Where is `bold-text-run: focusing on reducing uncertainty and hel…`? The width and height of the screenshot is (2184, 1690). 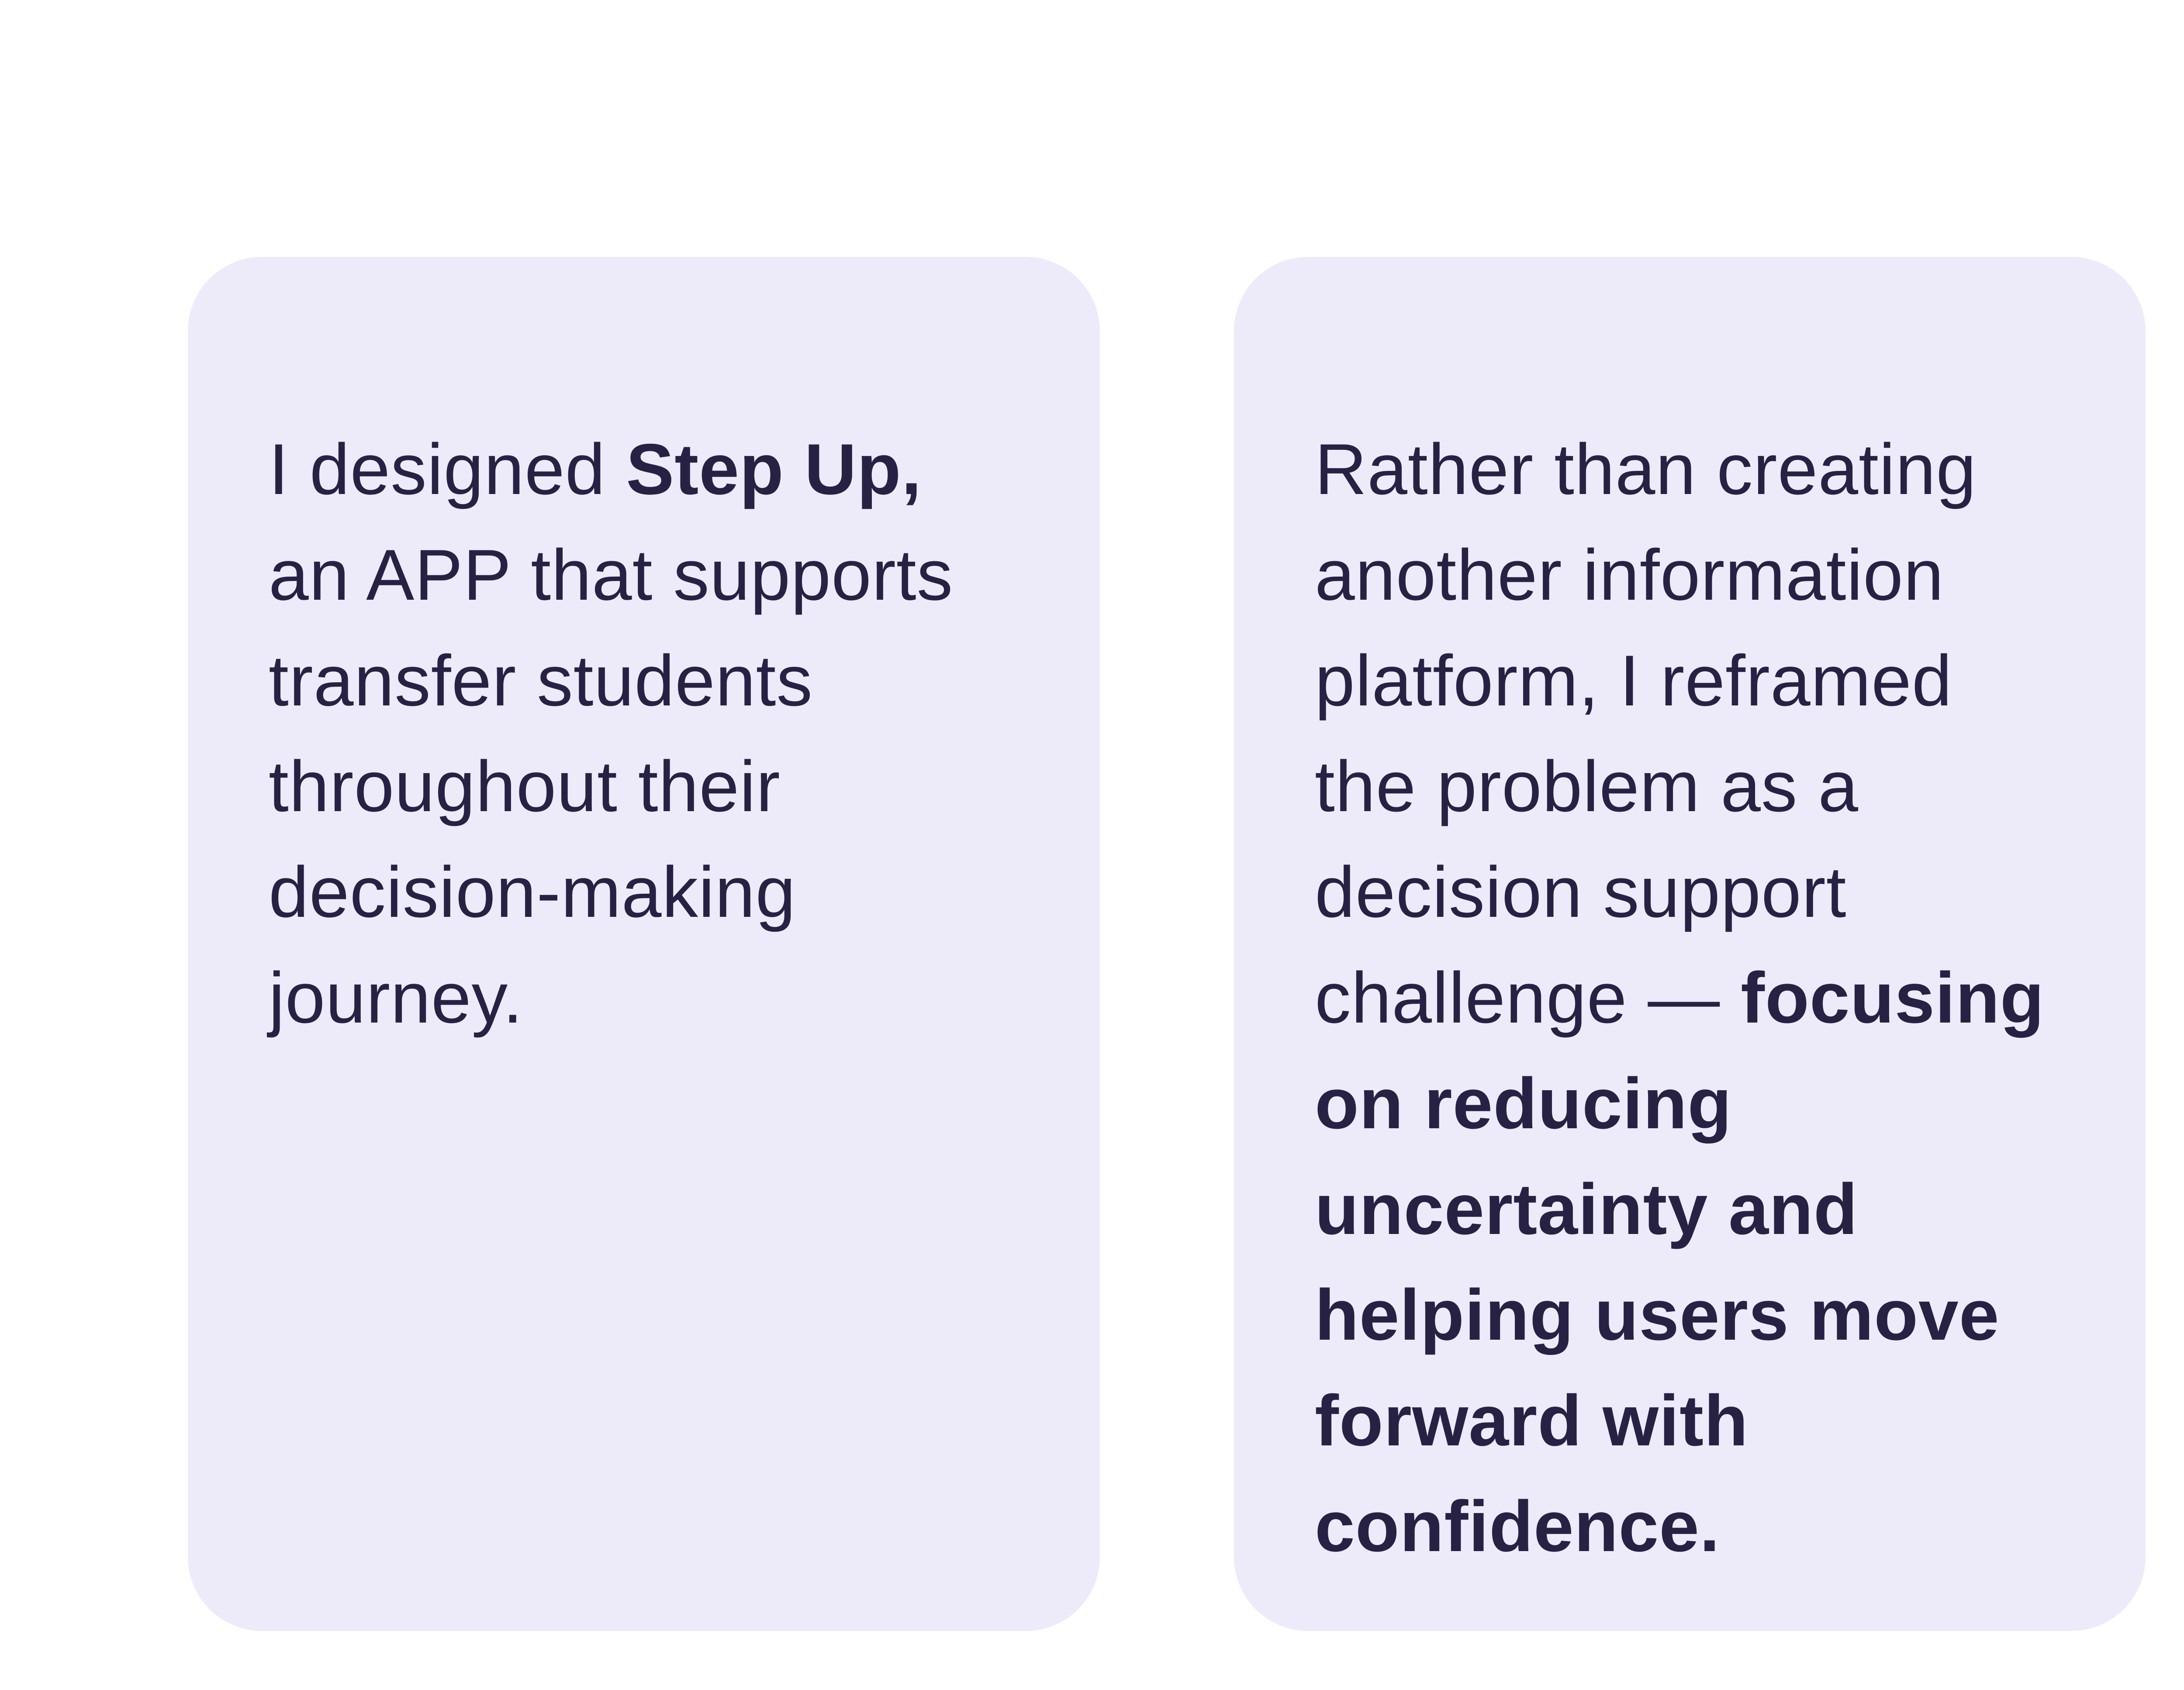 bold-text-run: focusing on reducing uncertainty and hel… is located at coordinates (1680, 1261).